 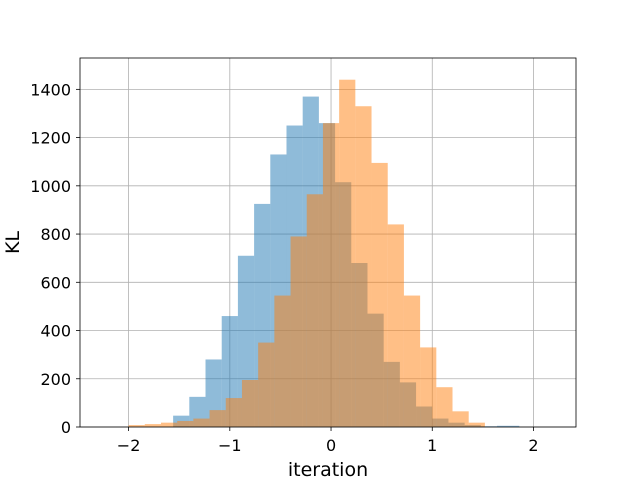 I want to click on y-tick-label: 200, so click(x=55, y=379).